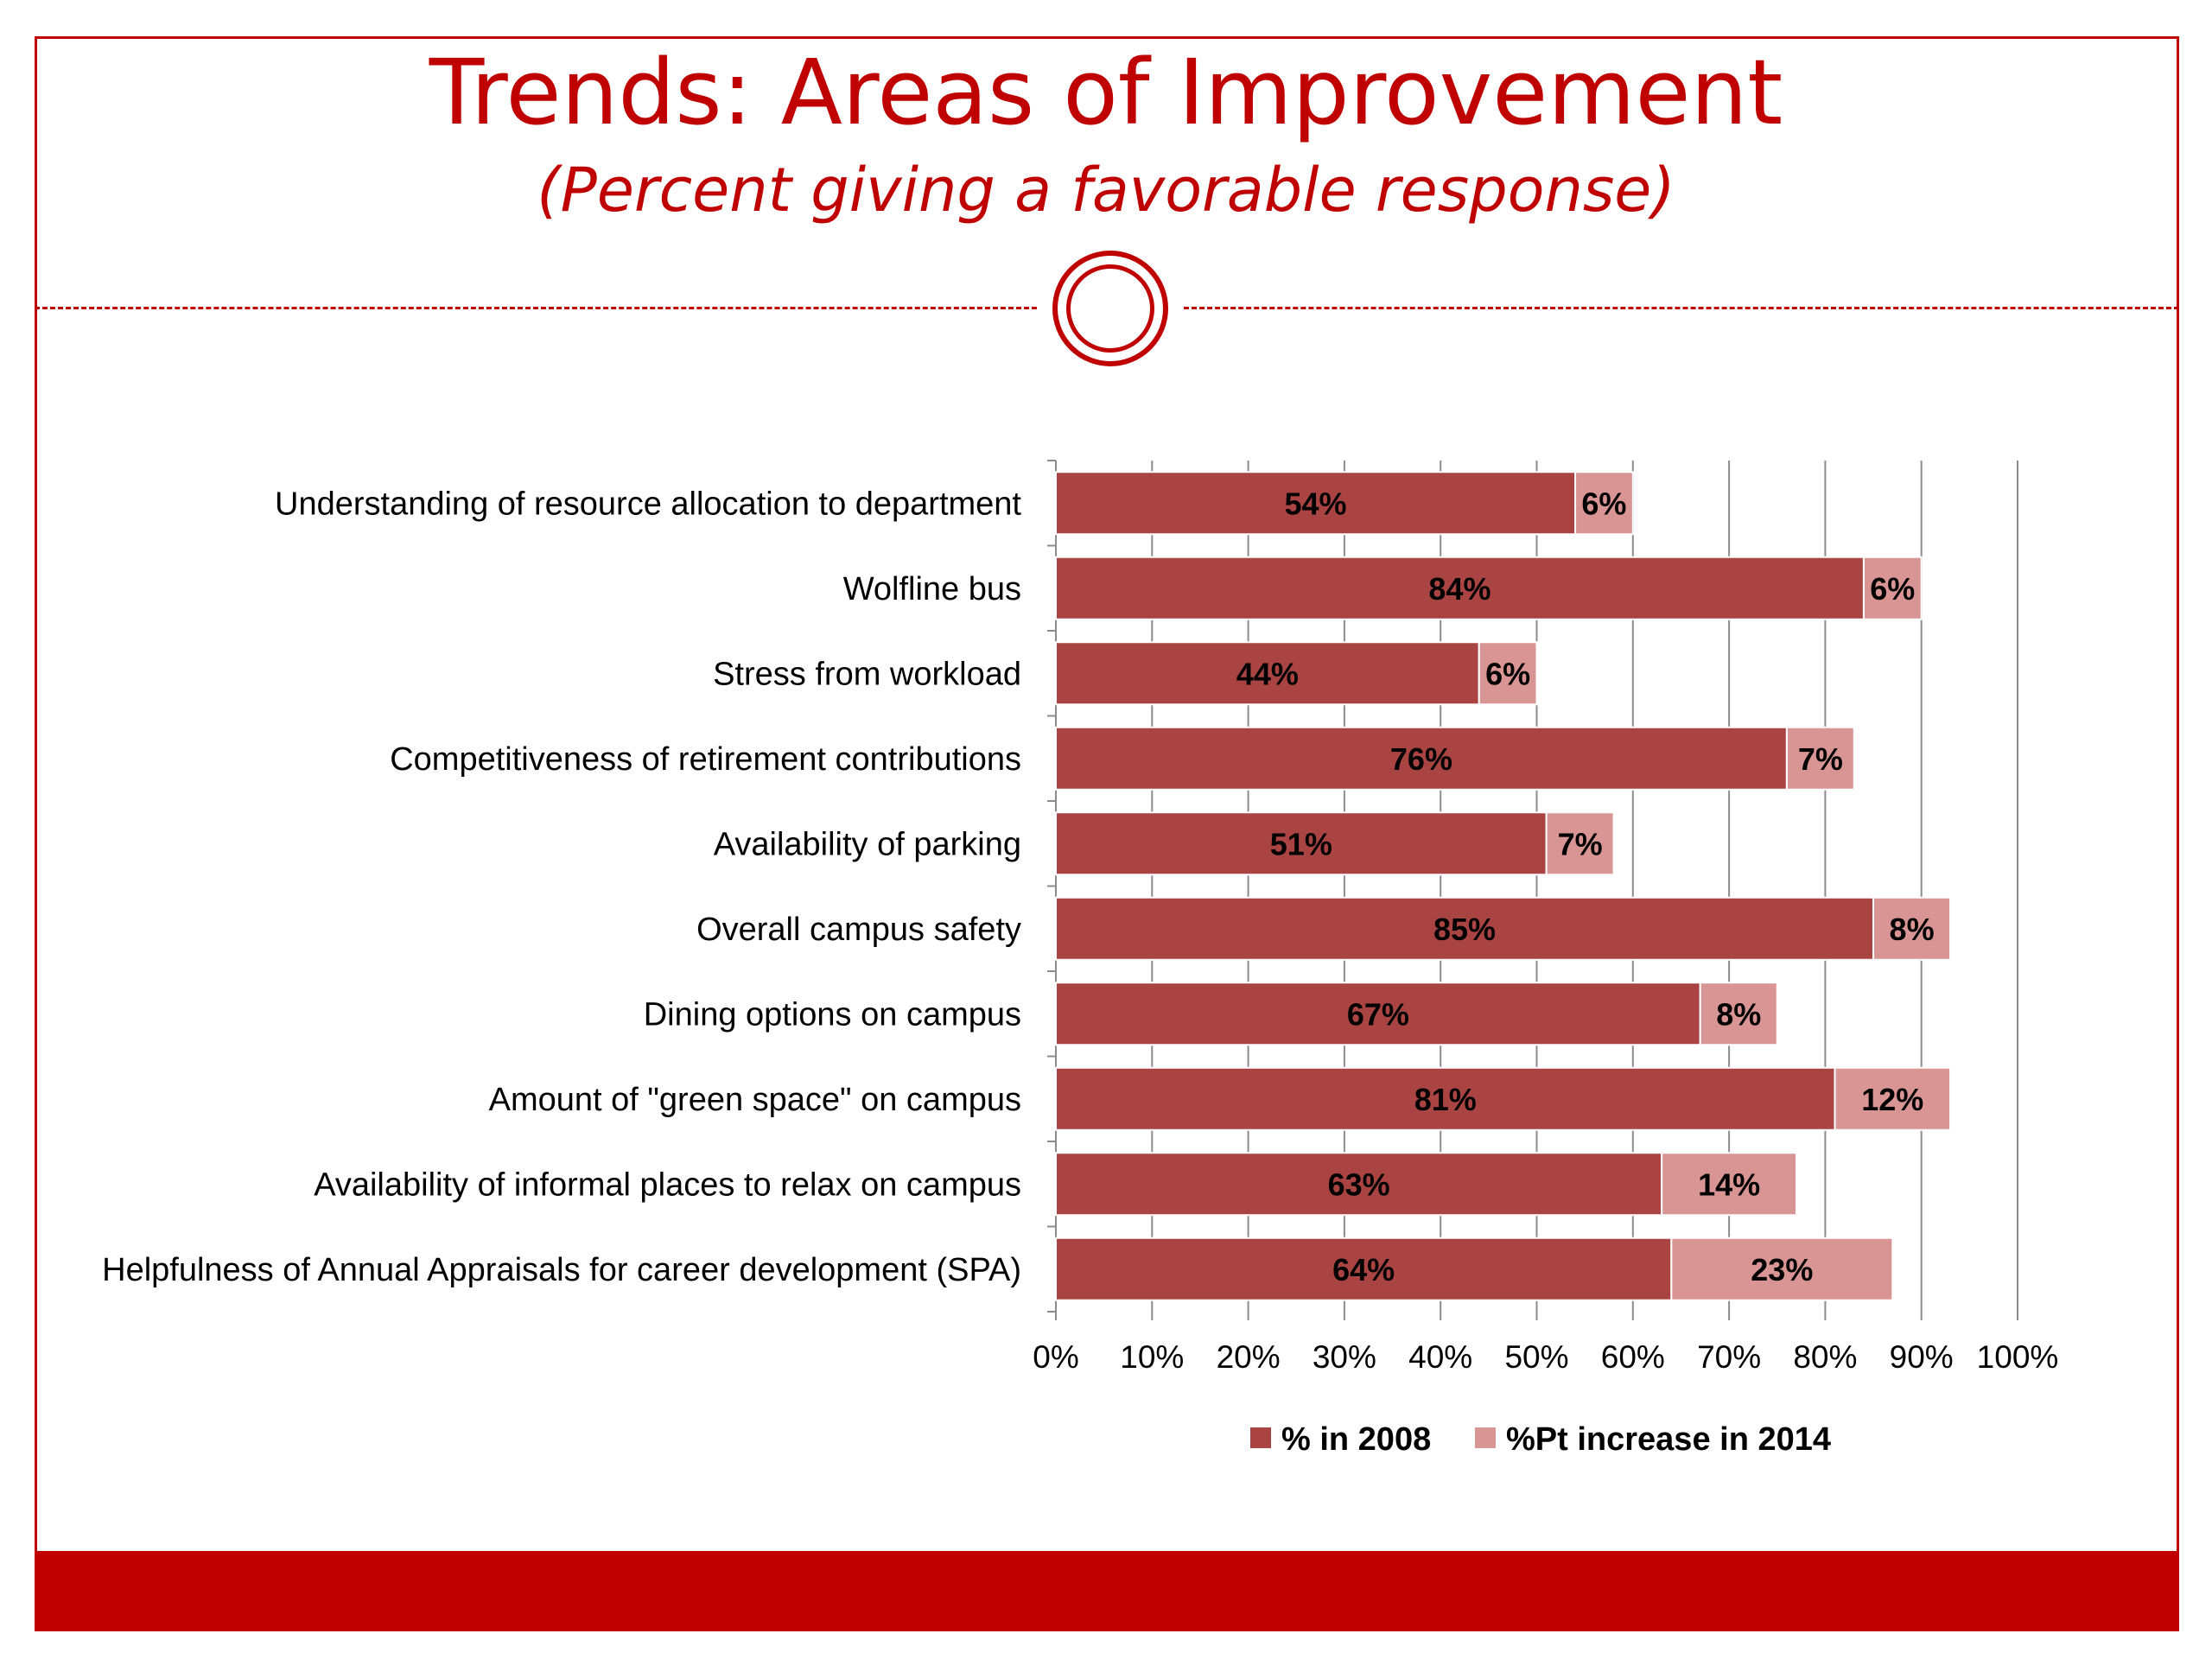  I want to click on divider-line-left, so click(536, 308).